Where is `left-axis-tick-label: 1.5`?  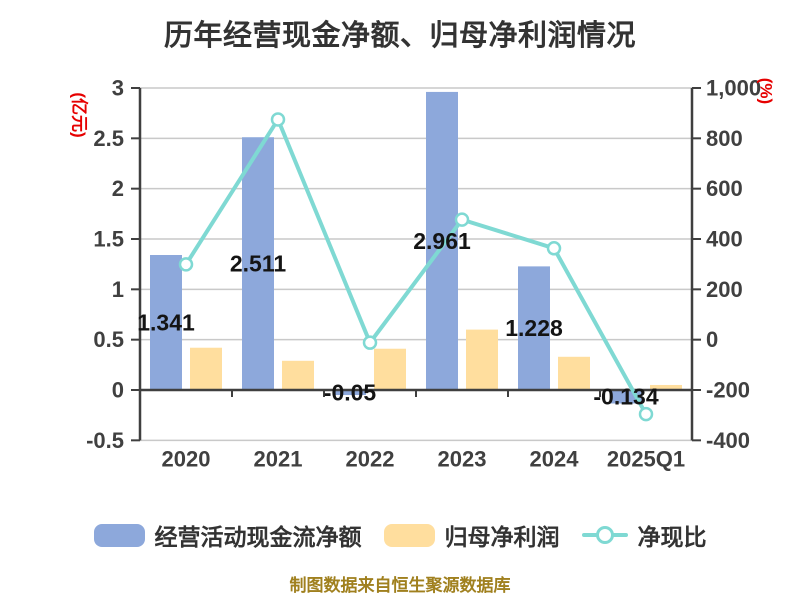 left-axis-tick-label: 1.5 is located at coordinates (108, 239).